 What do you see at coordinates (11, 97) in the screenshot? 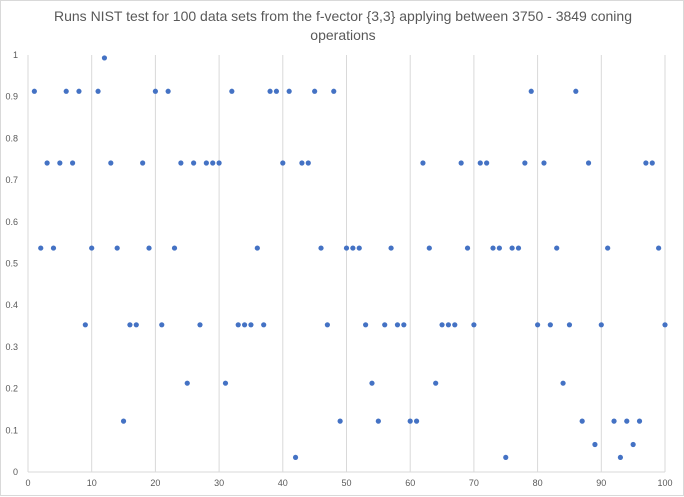
I see `y-tick-label: 0.9` at bounding box center [11, 97].